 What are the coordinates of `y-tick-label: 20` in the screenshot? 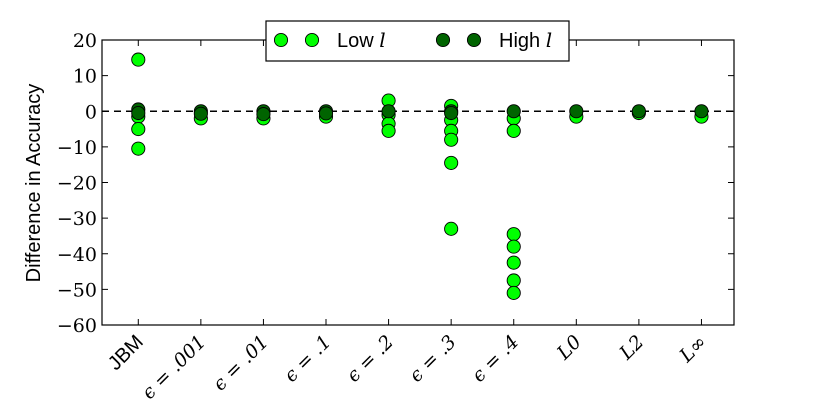 It's located at (85, 41).